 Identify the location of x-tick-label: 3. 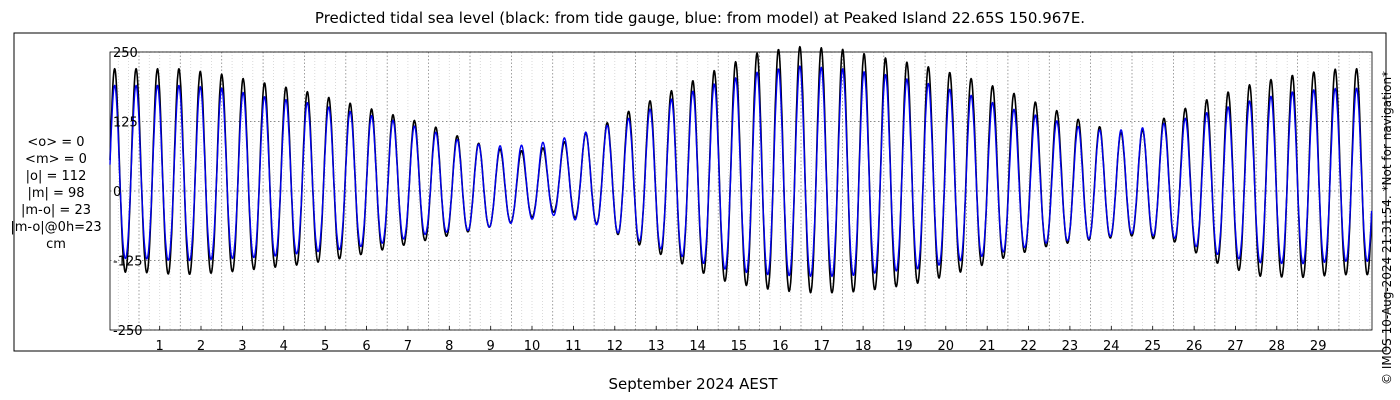
(242, 346).